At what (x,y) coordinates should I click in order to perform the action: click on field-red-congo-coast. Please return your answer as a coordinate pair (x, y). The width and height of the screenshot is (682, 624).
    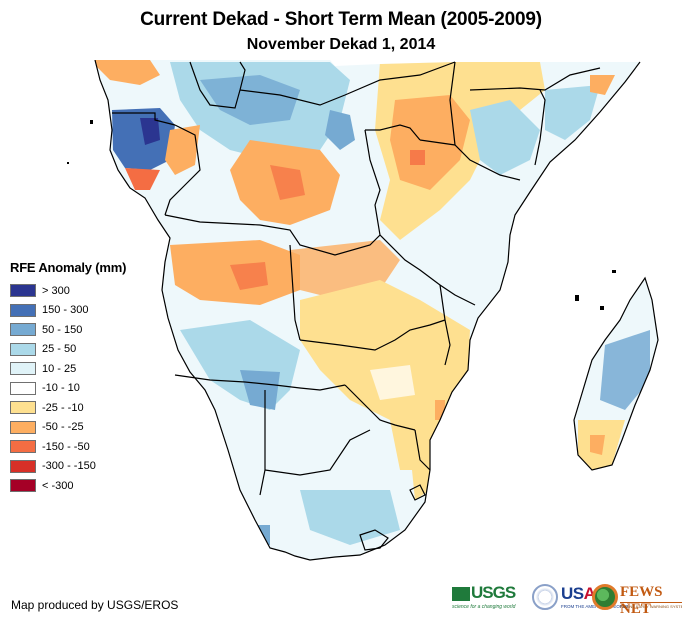
    Looking at the image, I should click on (142, 179).